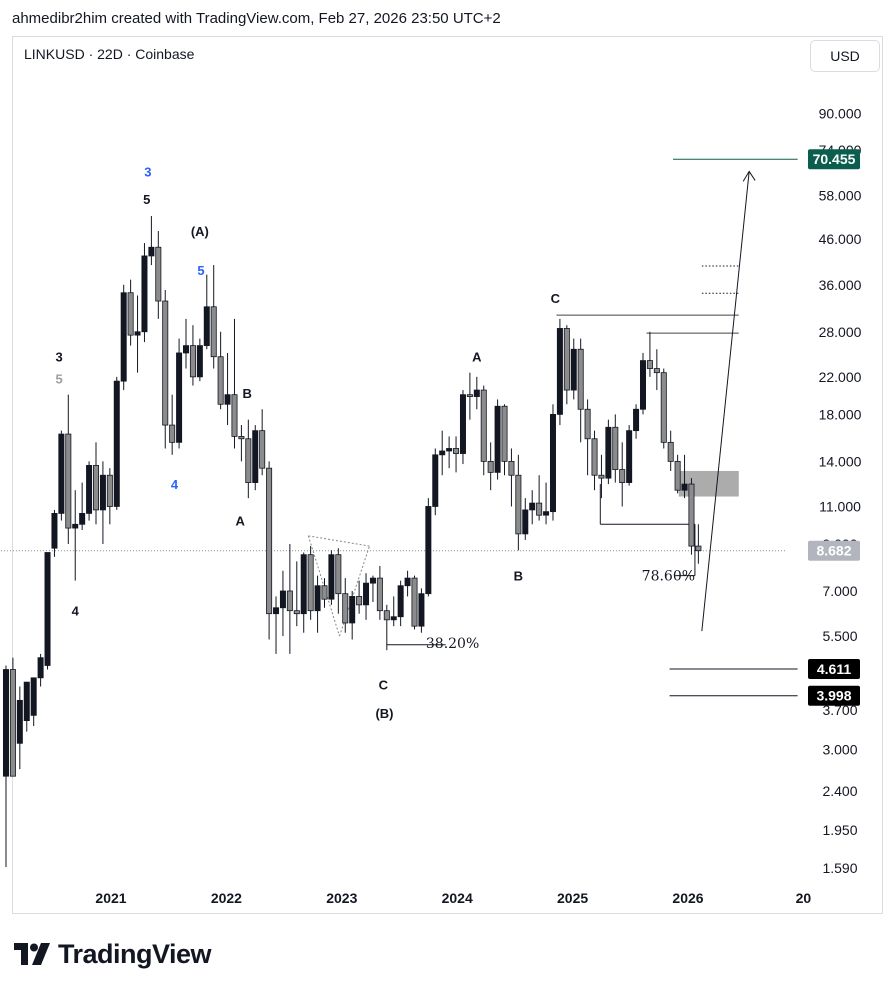 The height and width of the screenshot is (990, 896). I want to click on x-tick-label: 2021, so click(110, 898).